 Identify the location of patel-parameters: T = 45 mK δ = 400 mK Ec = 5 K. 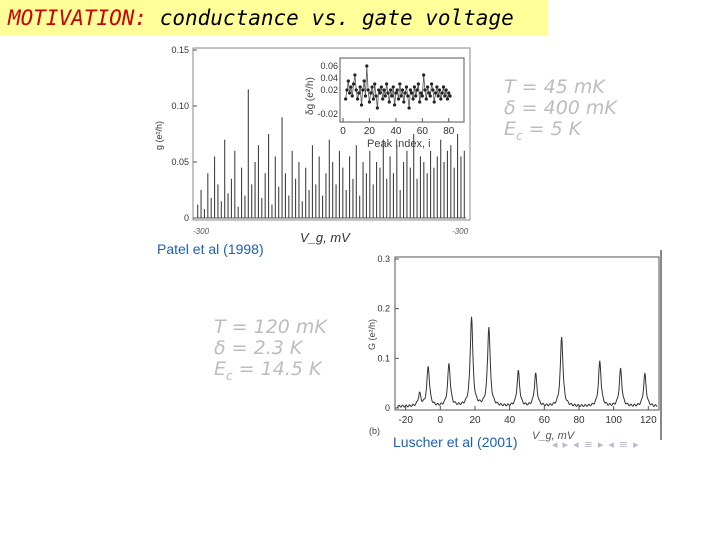
(560, 112).